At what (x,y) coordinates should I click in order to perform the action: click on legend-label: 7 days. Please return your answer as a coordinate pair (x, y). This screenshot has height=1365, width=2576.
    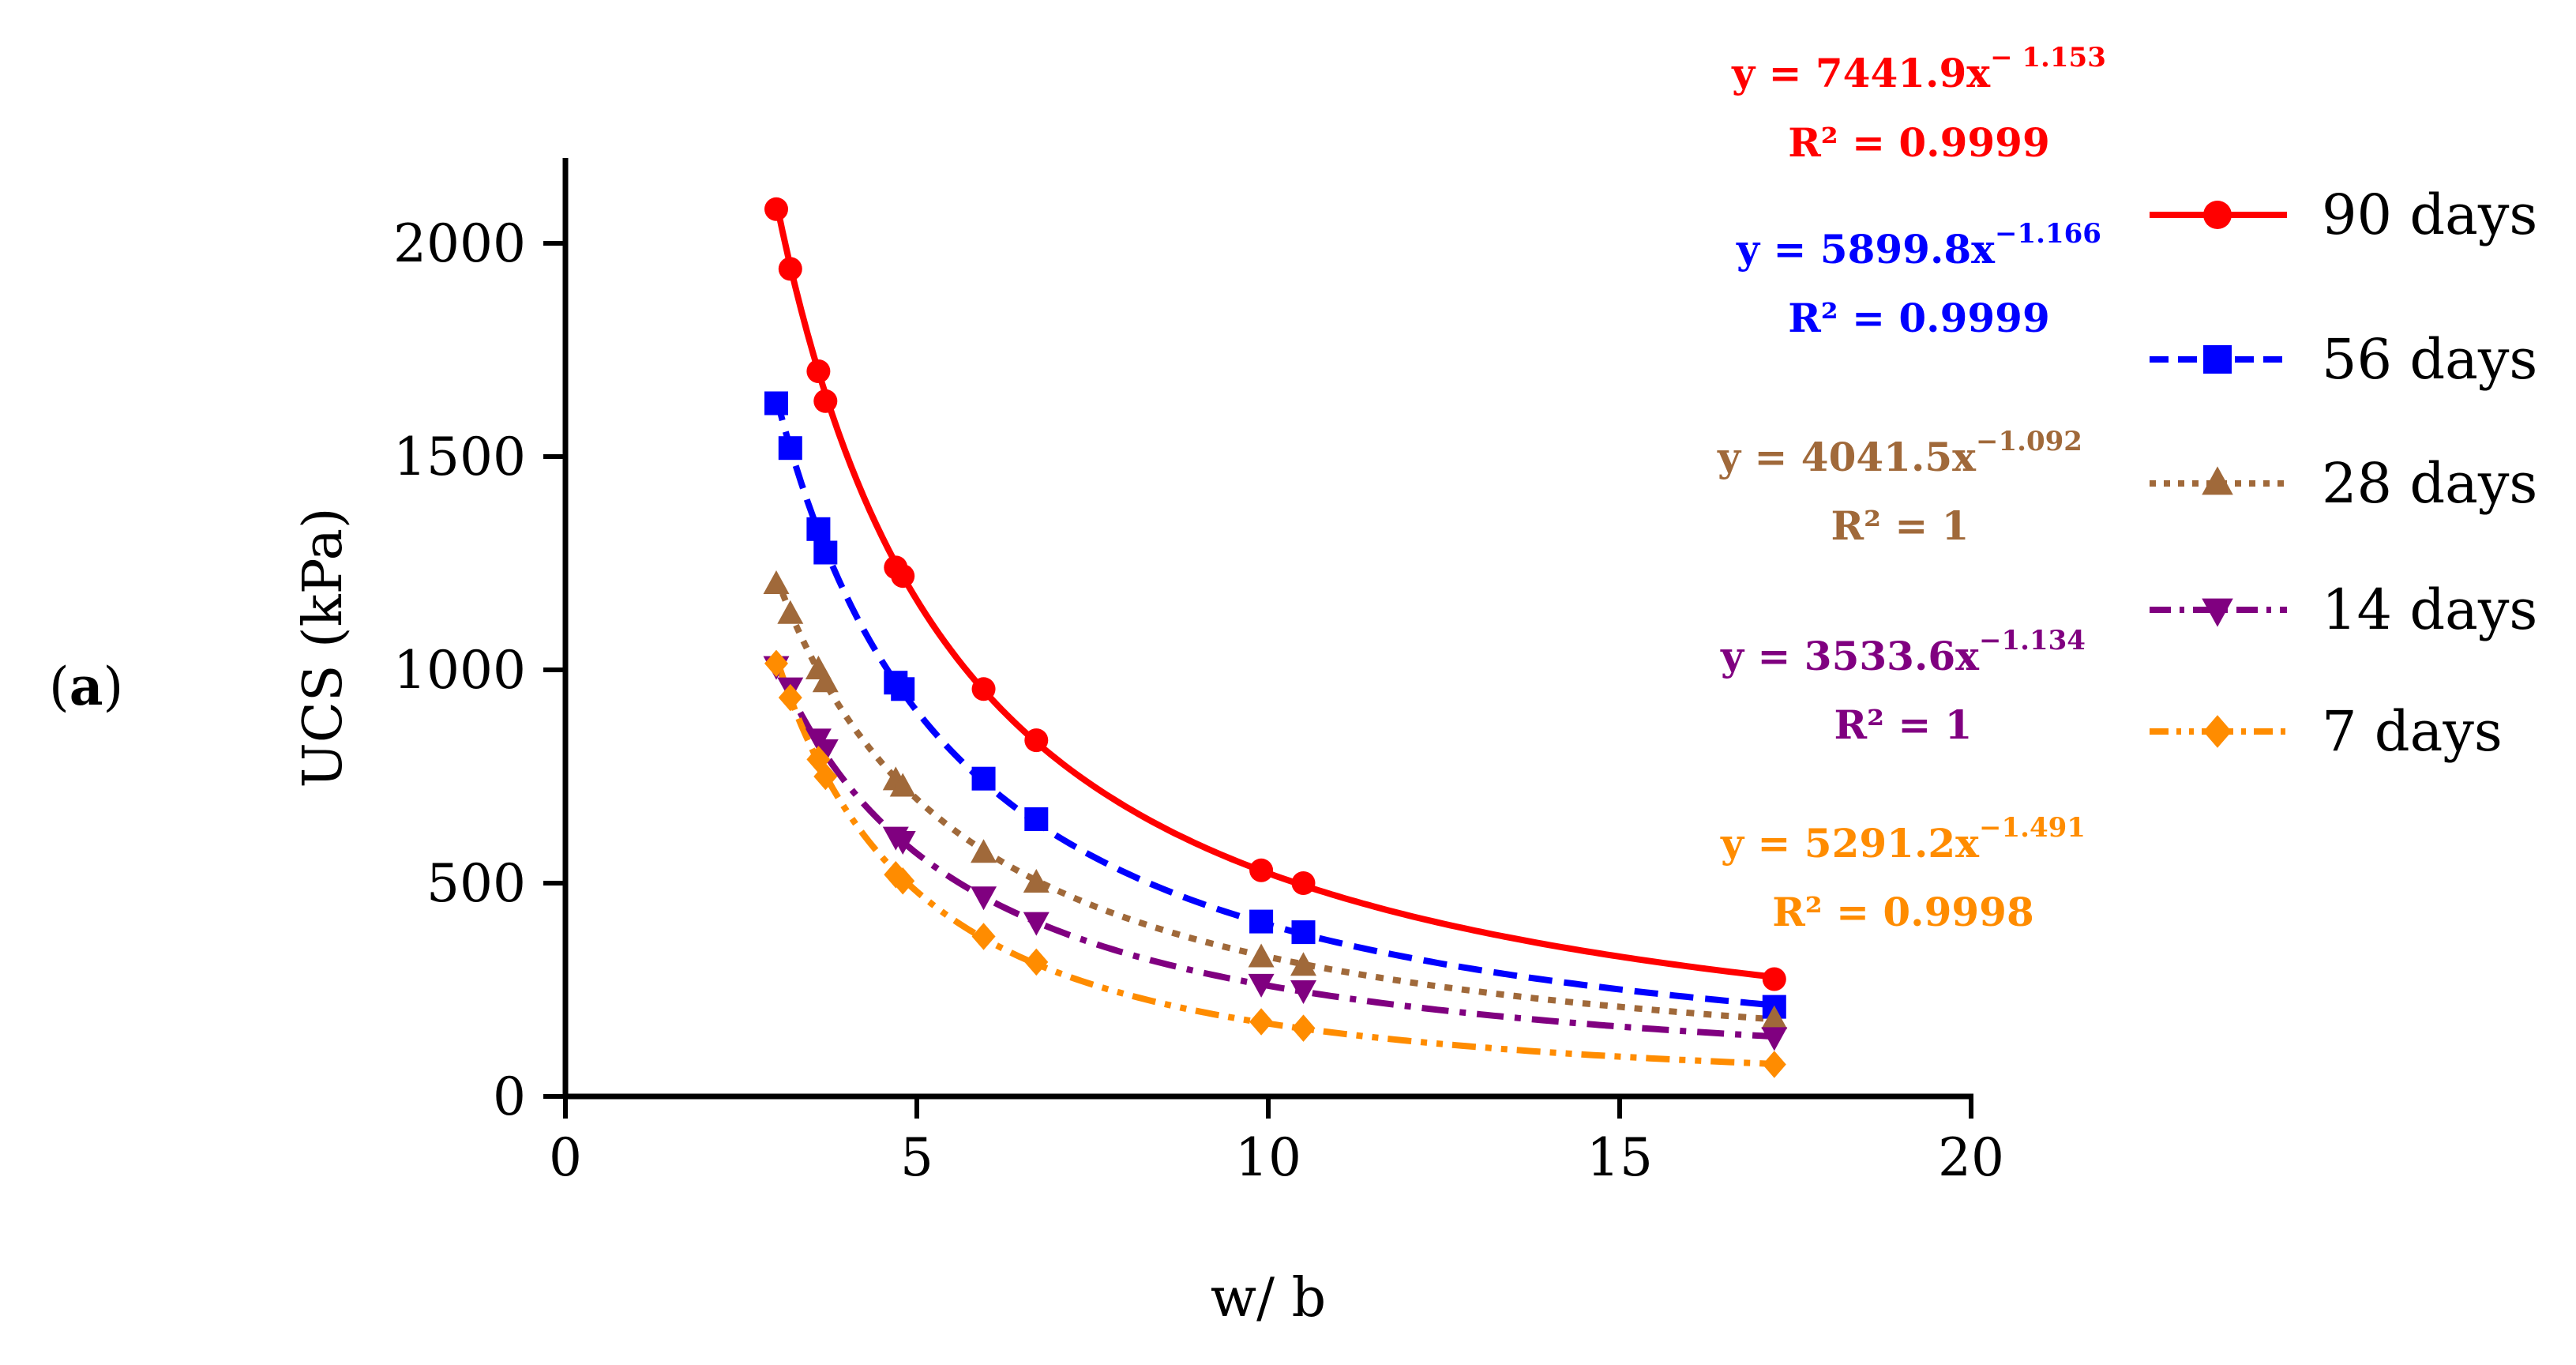
    Looking at the image, I should click on (2412, 731).